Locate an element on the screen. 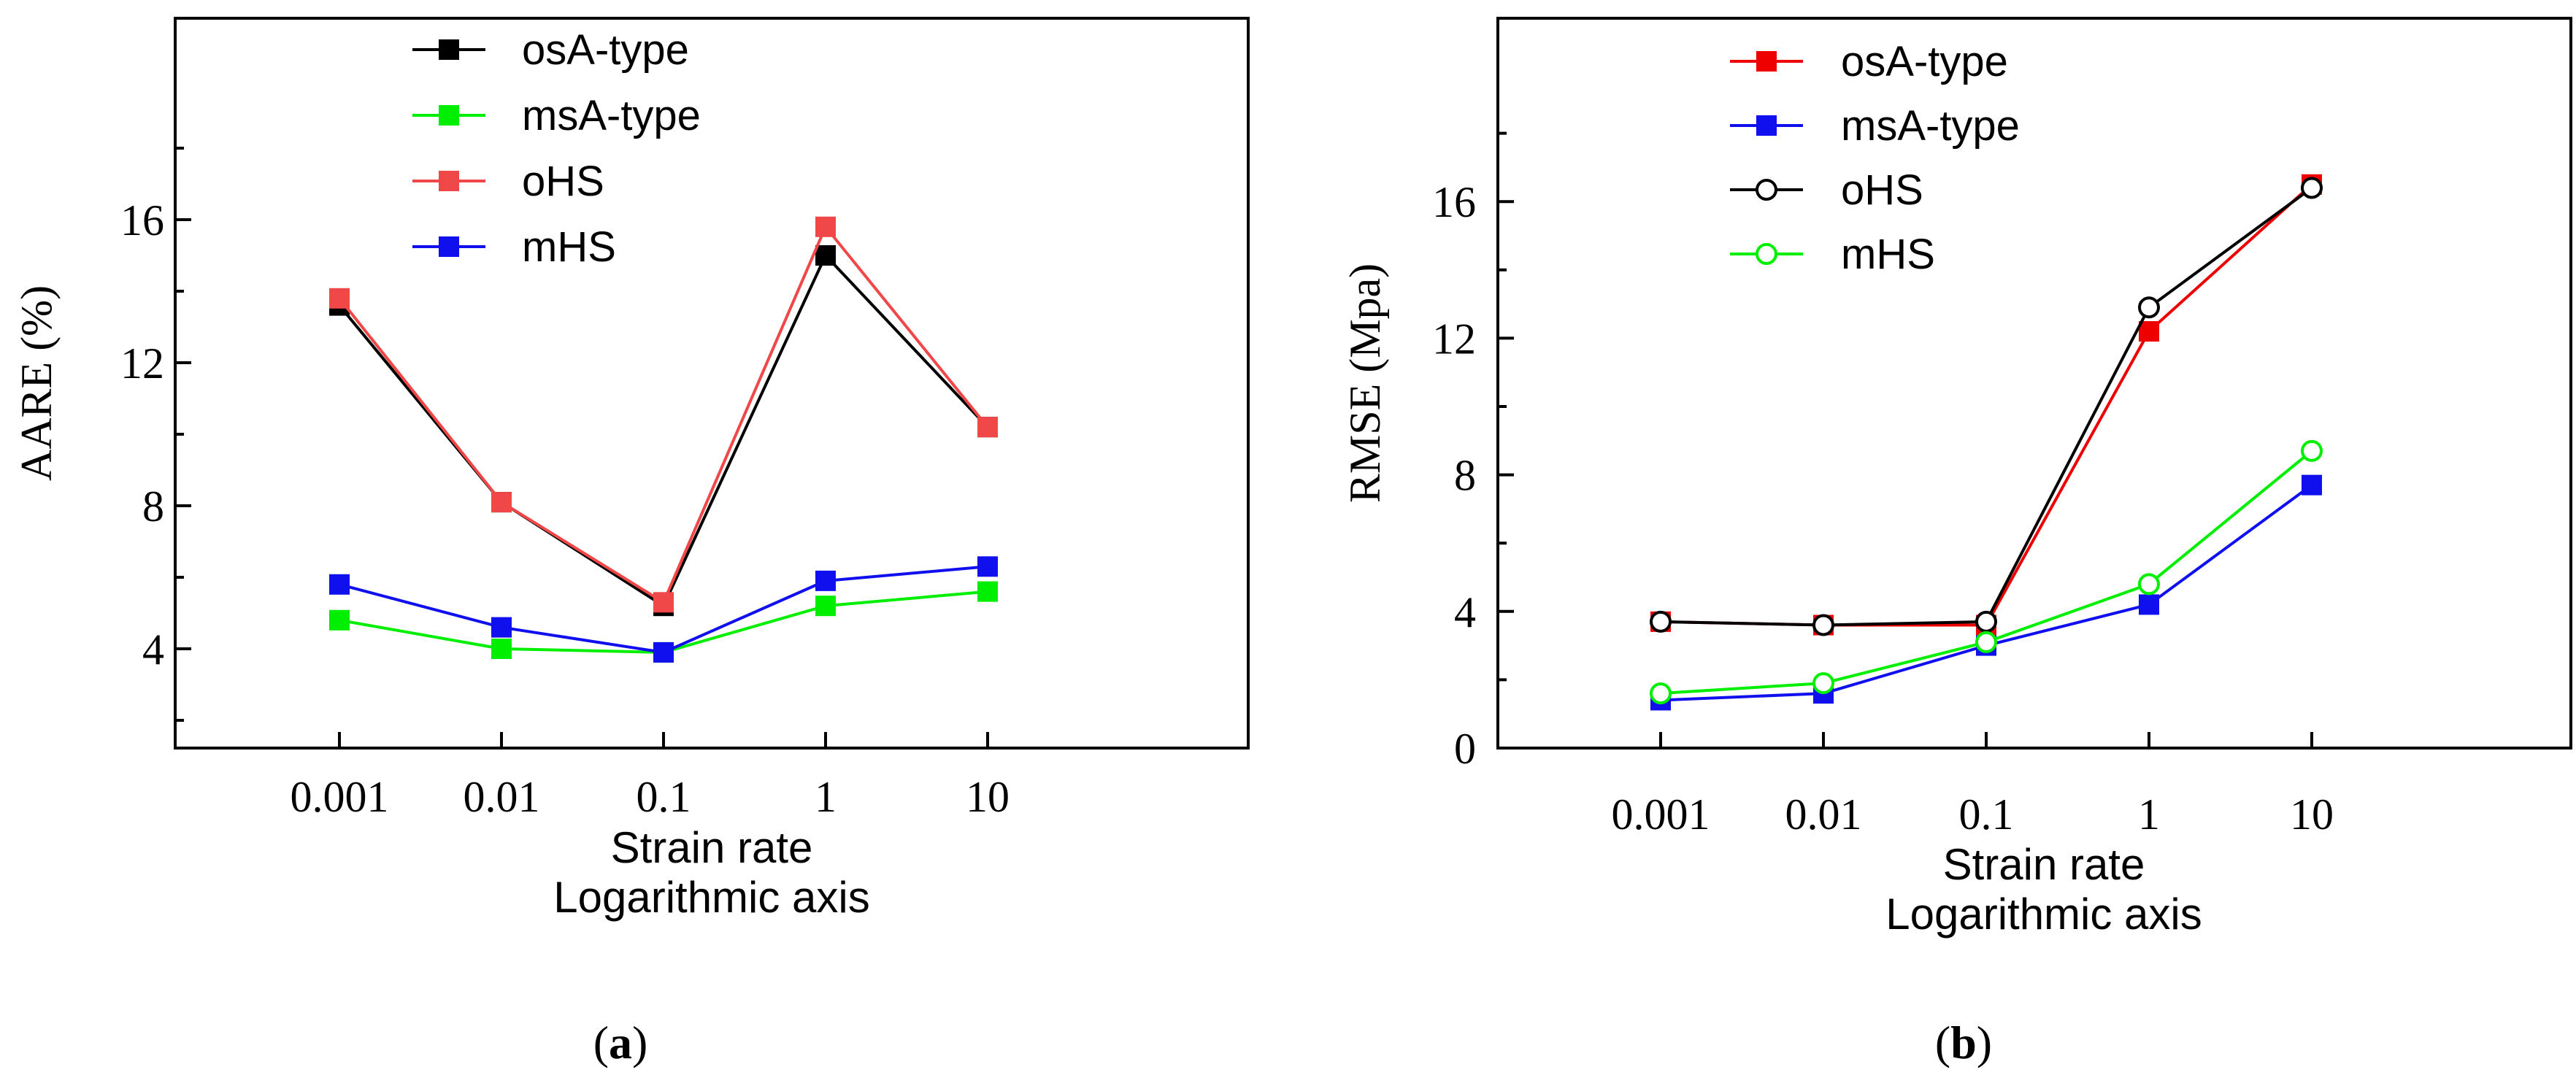 The width and height of the screenshot is (2576, 1075). y-axis-ticks: 0 4 8 12 16 is located at coordinates (1473, 452).